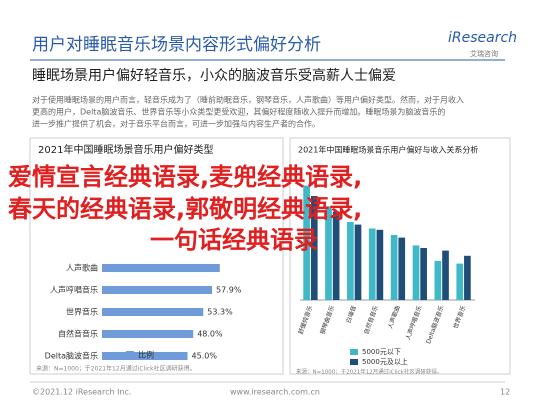 The image size is (533, 400). I want to click on legend-label: 比例, so click(146, 355).